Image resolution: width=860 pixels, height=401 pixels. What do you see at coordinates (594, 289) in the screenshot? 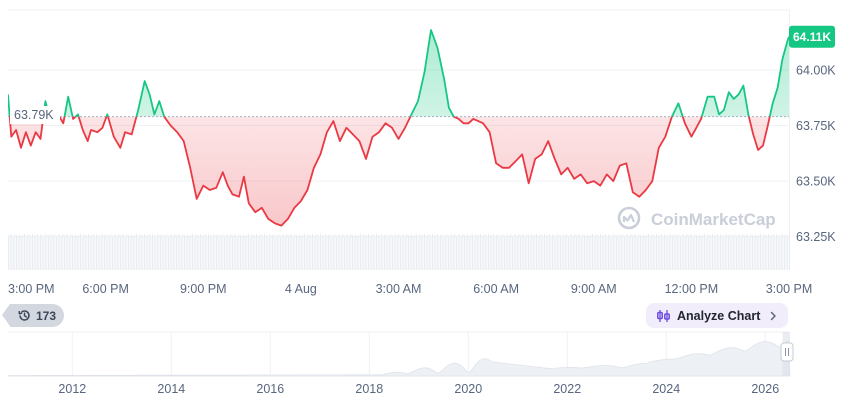
I see `x-tick-label: 9:00 AM` at bounding box center [594, 289].